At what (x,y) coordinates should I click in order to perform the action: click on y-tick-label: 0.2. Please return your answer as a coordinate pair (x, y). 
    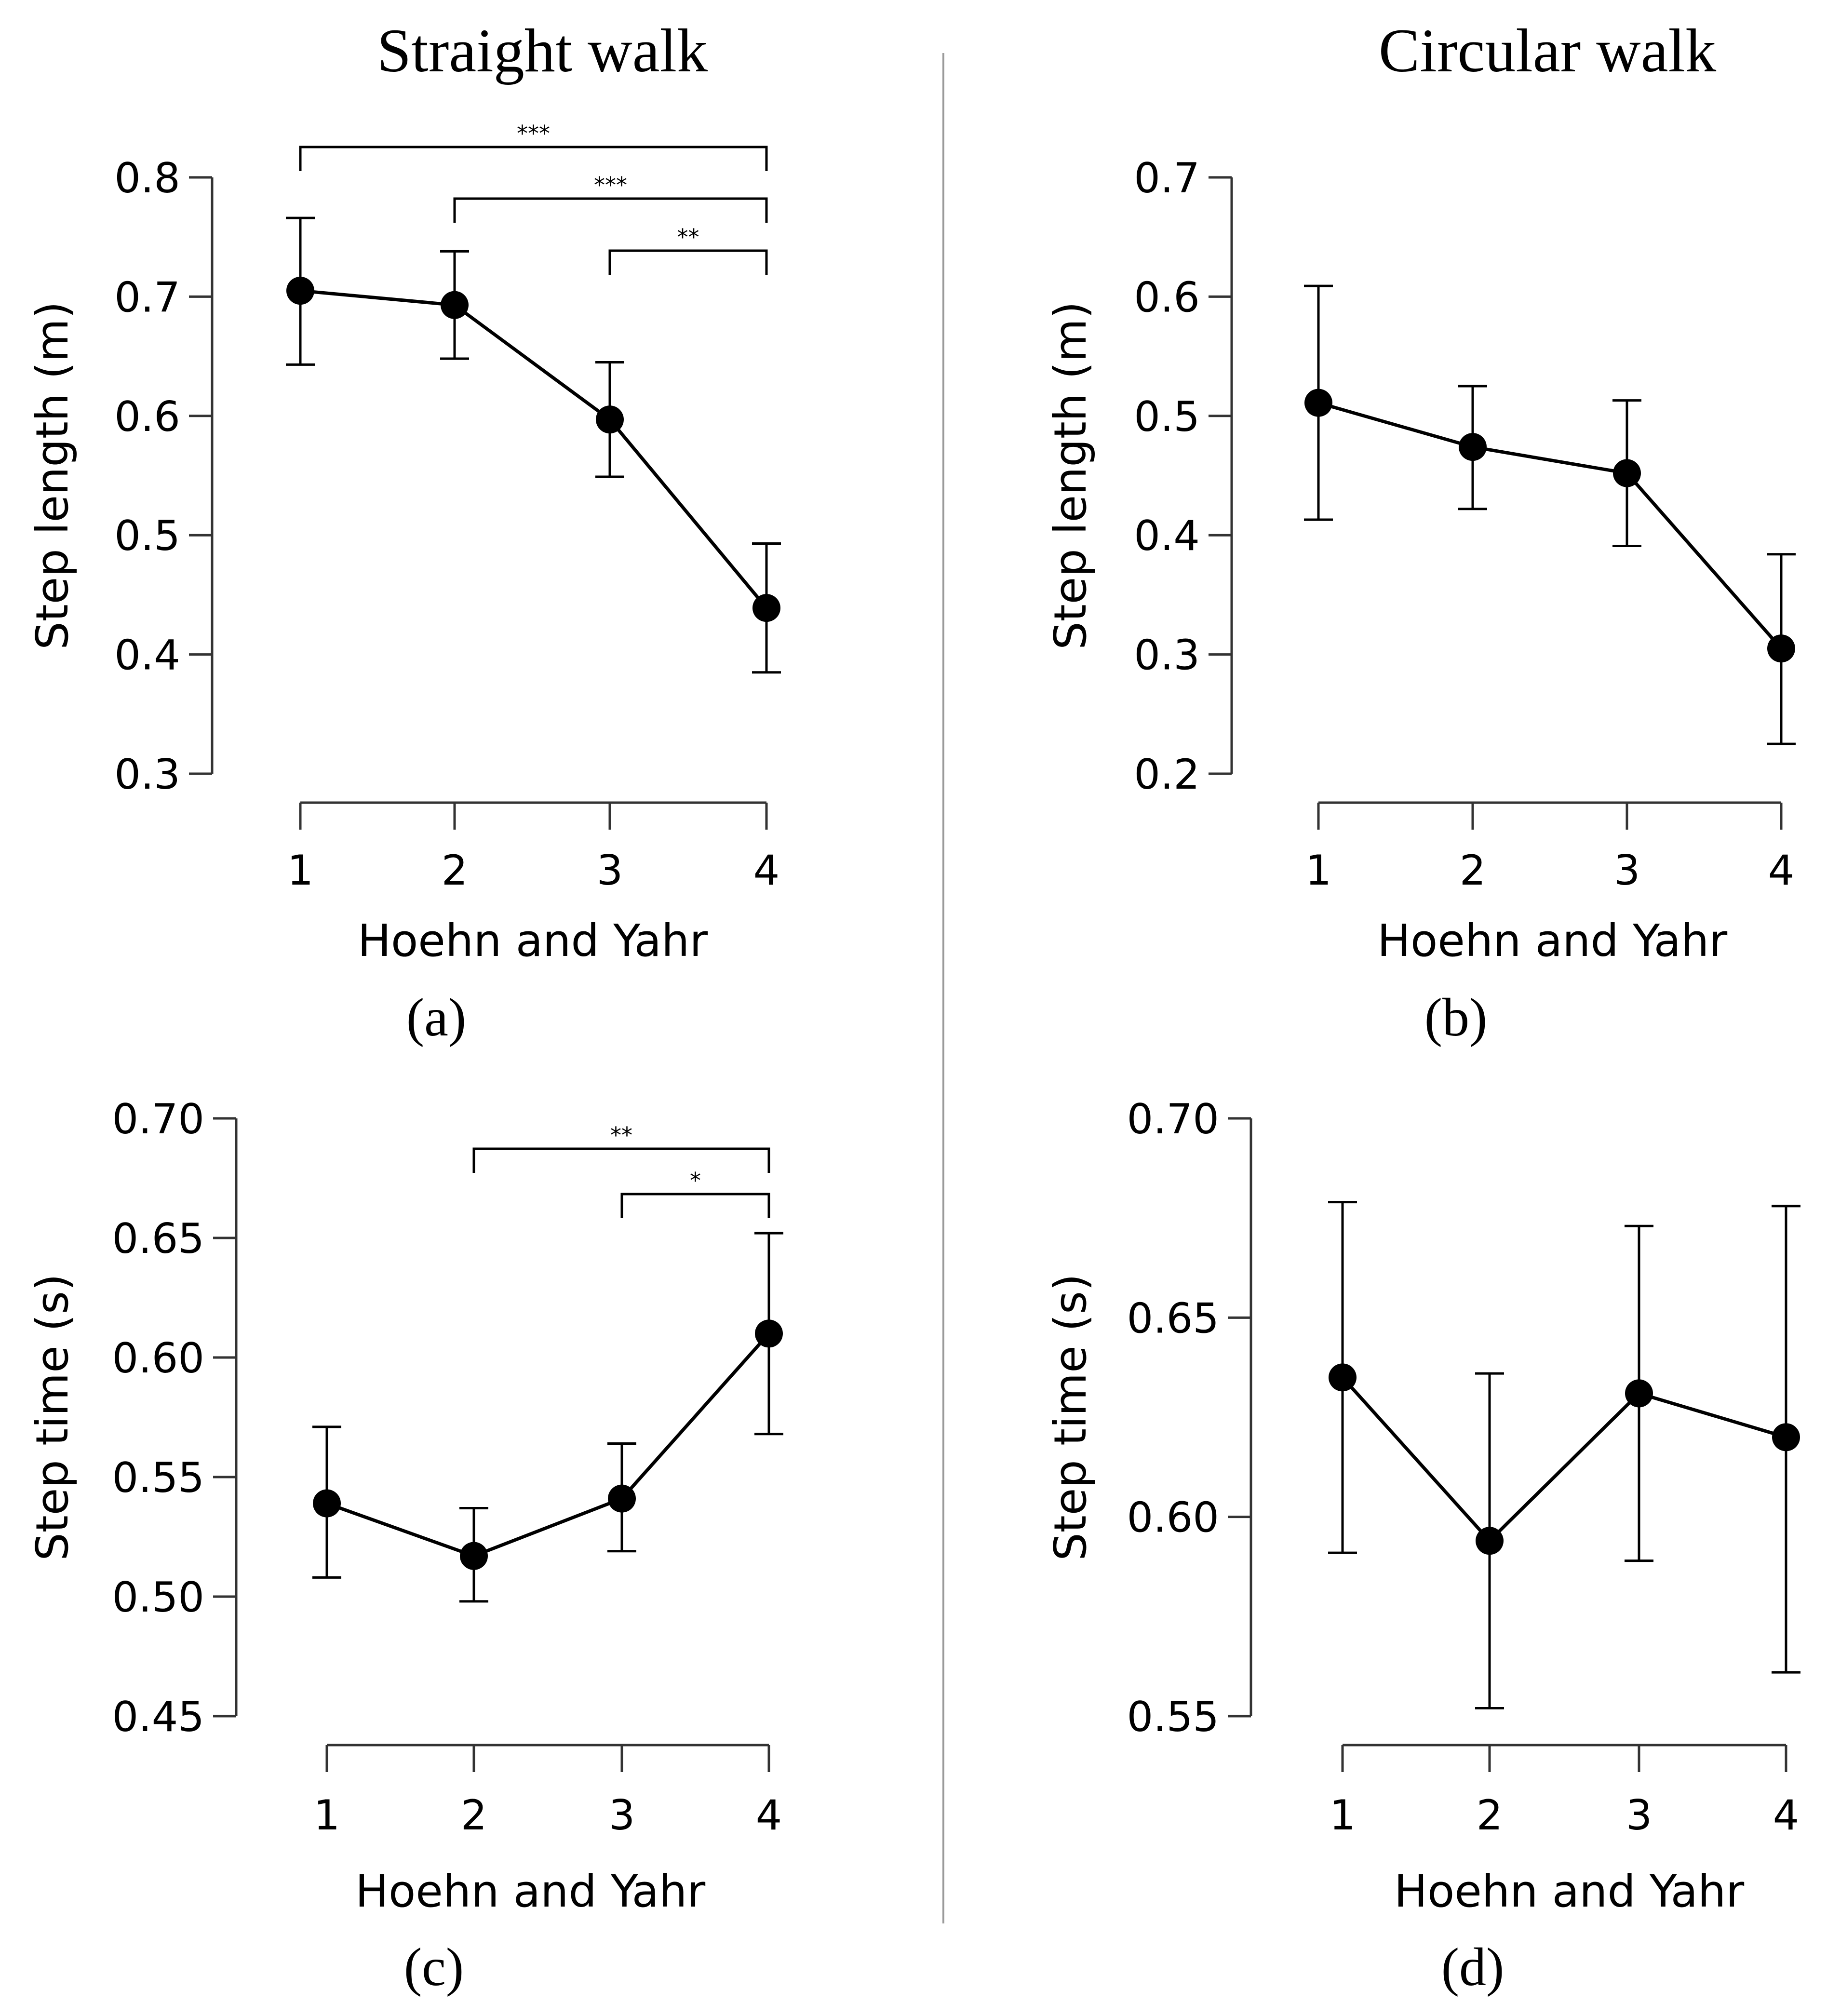
    Looking at the image, I should click on (1167, 775).